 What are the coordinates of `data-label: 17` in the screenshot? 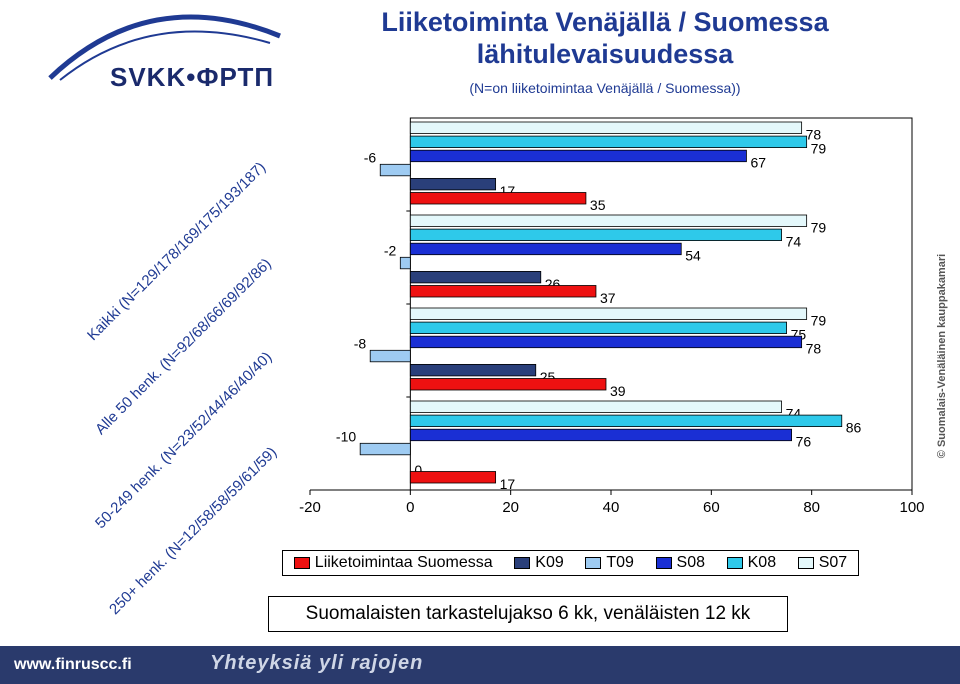 It's located at (508, 484).